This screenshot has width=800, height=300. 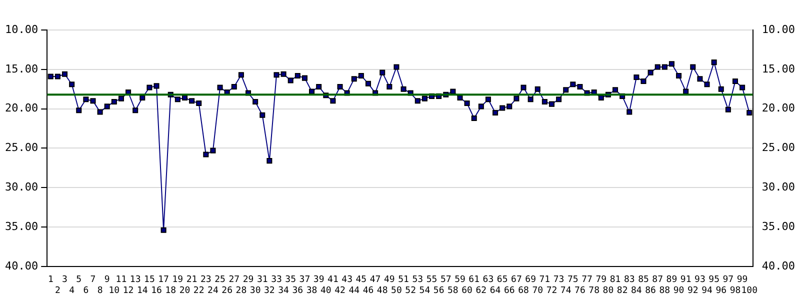 I want to click on x-tick-label: 83, so click(x=629, y=280).